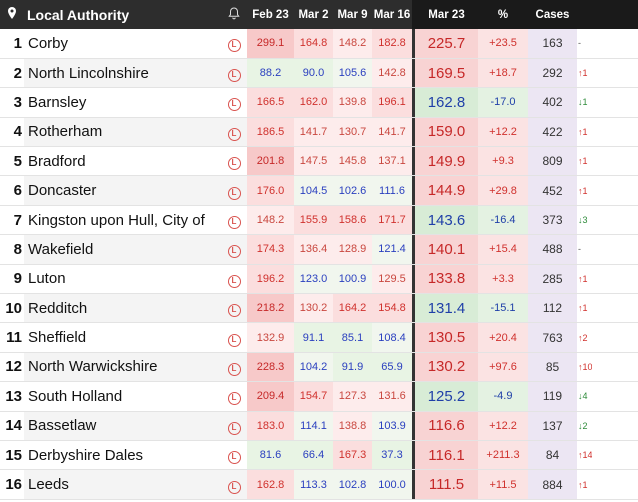 The image size is (638, 502). I want to click on header-mar23: Mar 23, so click(446, 14).